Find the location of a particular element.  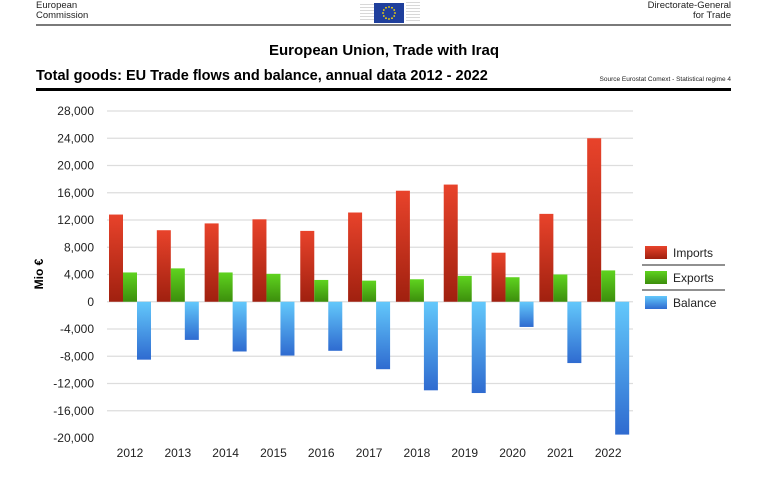

y-tick-label: 0 is located at coordinates (90, 302).